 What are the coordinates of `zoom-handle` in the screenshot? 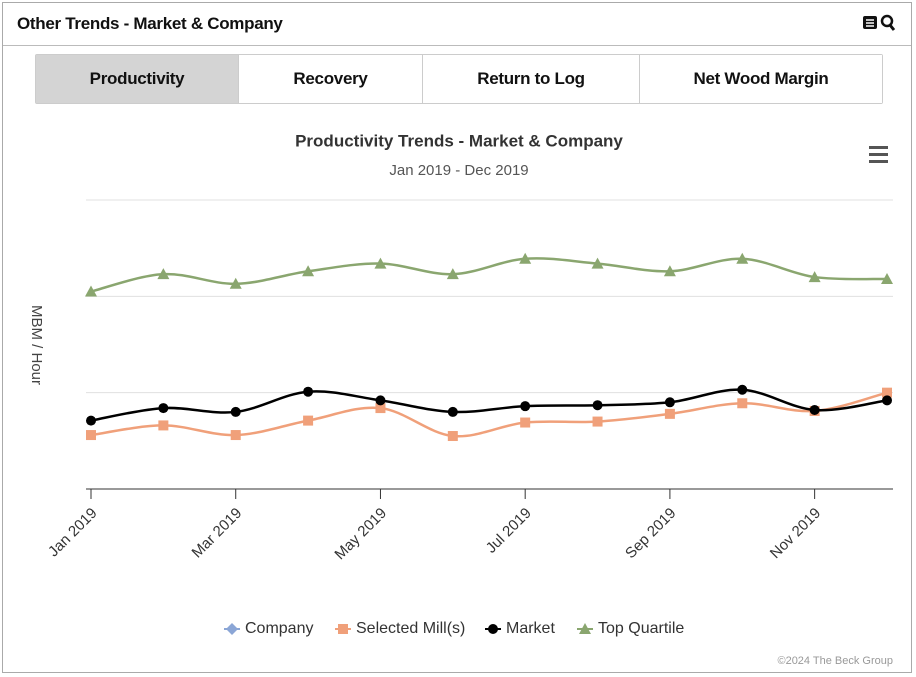 It's located at (892, 27).